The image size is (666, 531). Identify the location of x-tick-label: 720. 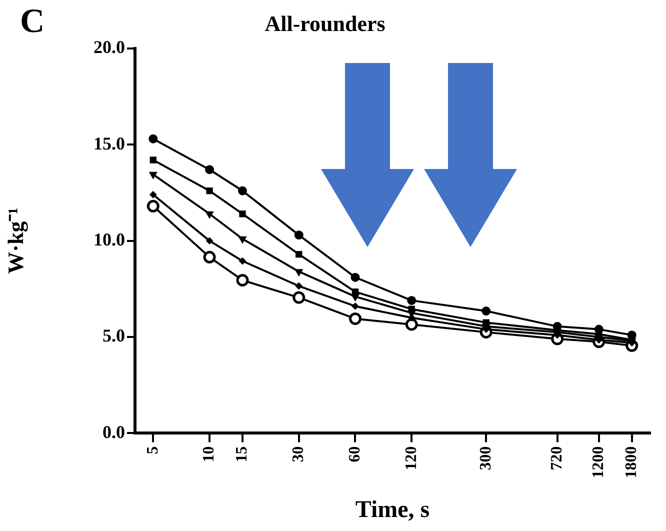
(557, 458).